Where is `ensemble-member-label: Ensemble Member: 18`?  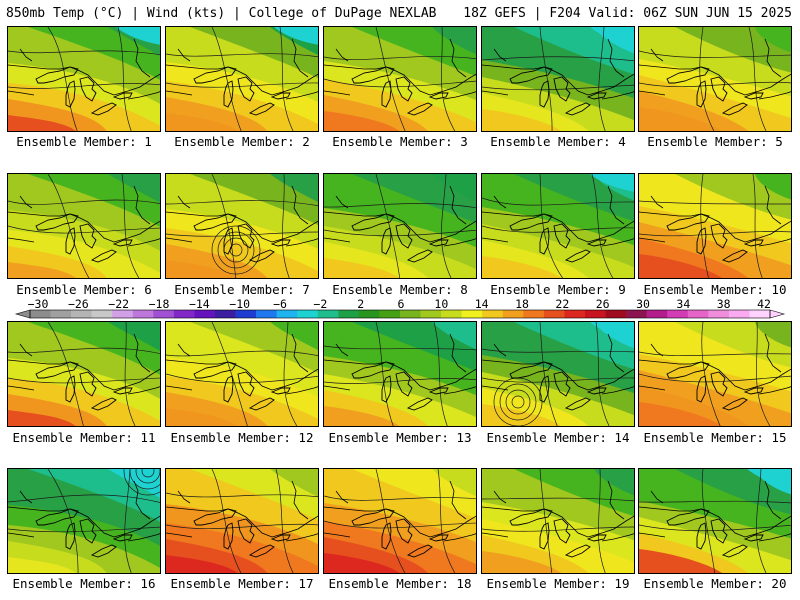 ensemble-member-label: Ensemble Member: 18 is located at coordinates (400, 583).